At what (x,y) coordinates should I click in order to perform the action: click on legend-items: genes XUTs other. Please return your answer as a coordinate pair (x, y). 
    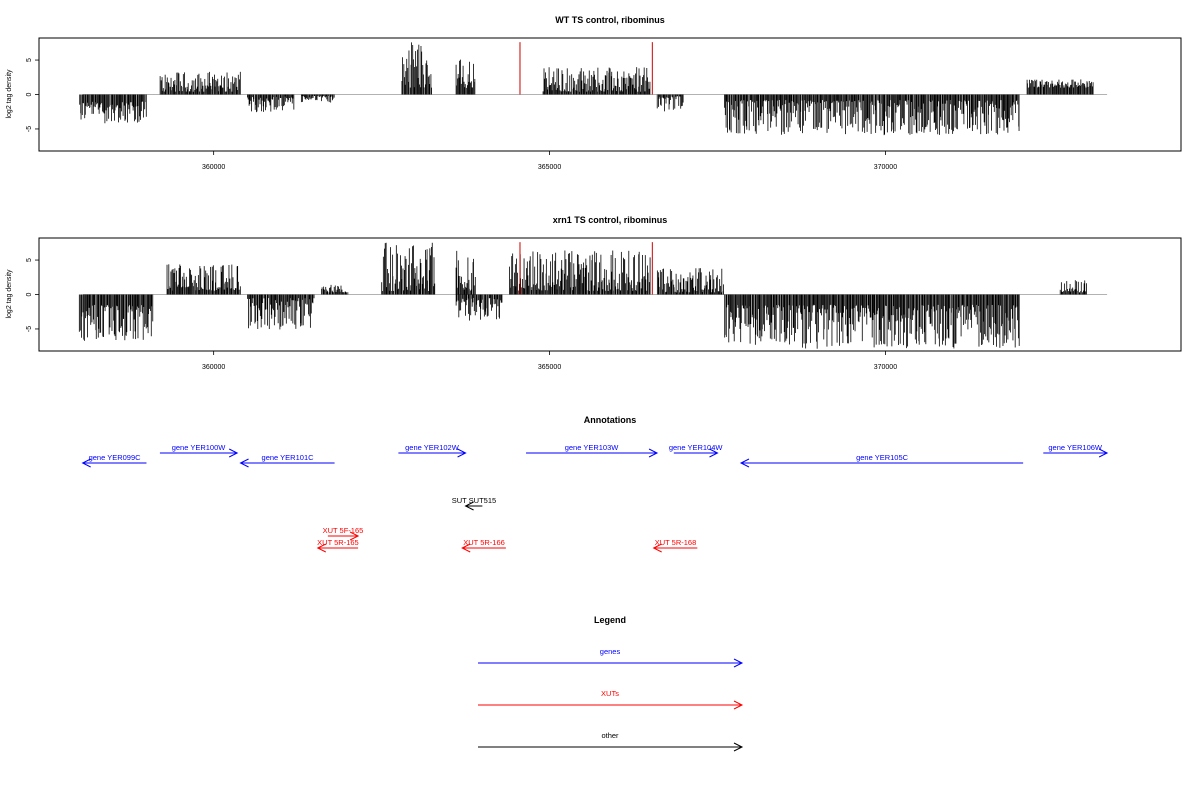
    Looking at the image, I should click on (611, 699).